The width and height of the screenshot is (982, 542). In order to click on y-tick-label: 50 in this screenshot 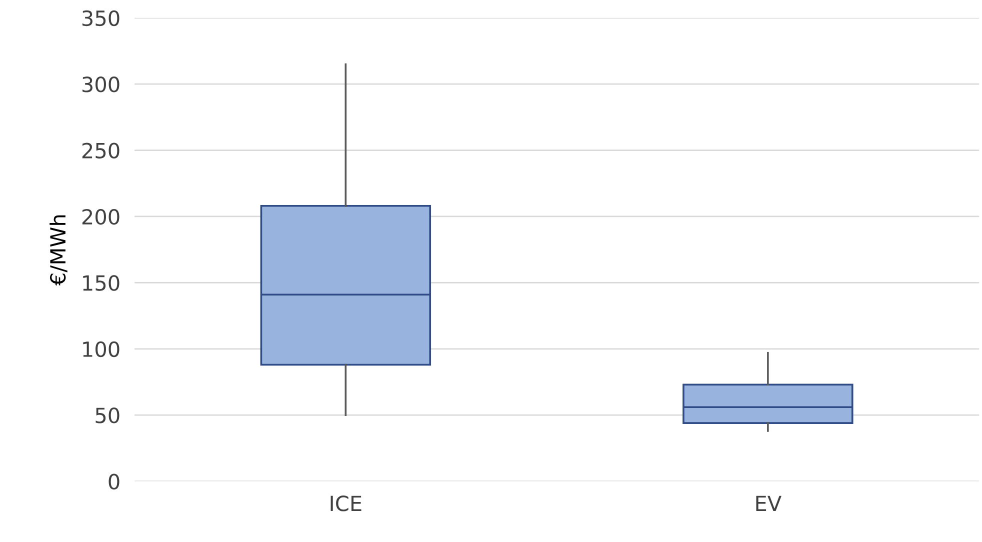, I will do `click(108, 416)`.